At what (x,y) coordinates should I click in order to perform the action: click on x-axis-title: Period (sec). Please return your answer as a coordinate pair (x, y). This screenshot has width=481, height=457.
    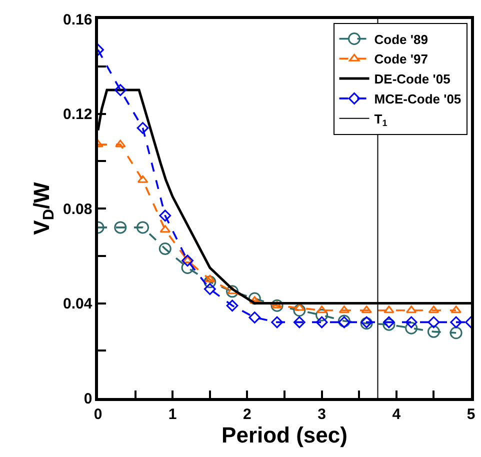
    Looking at the image, I should click on (285, 435).